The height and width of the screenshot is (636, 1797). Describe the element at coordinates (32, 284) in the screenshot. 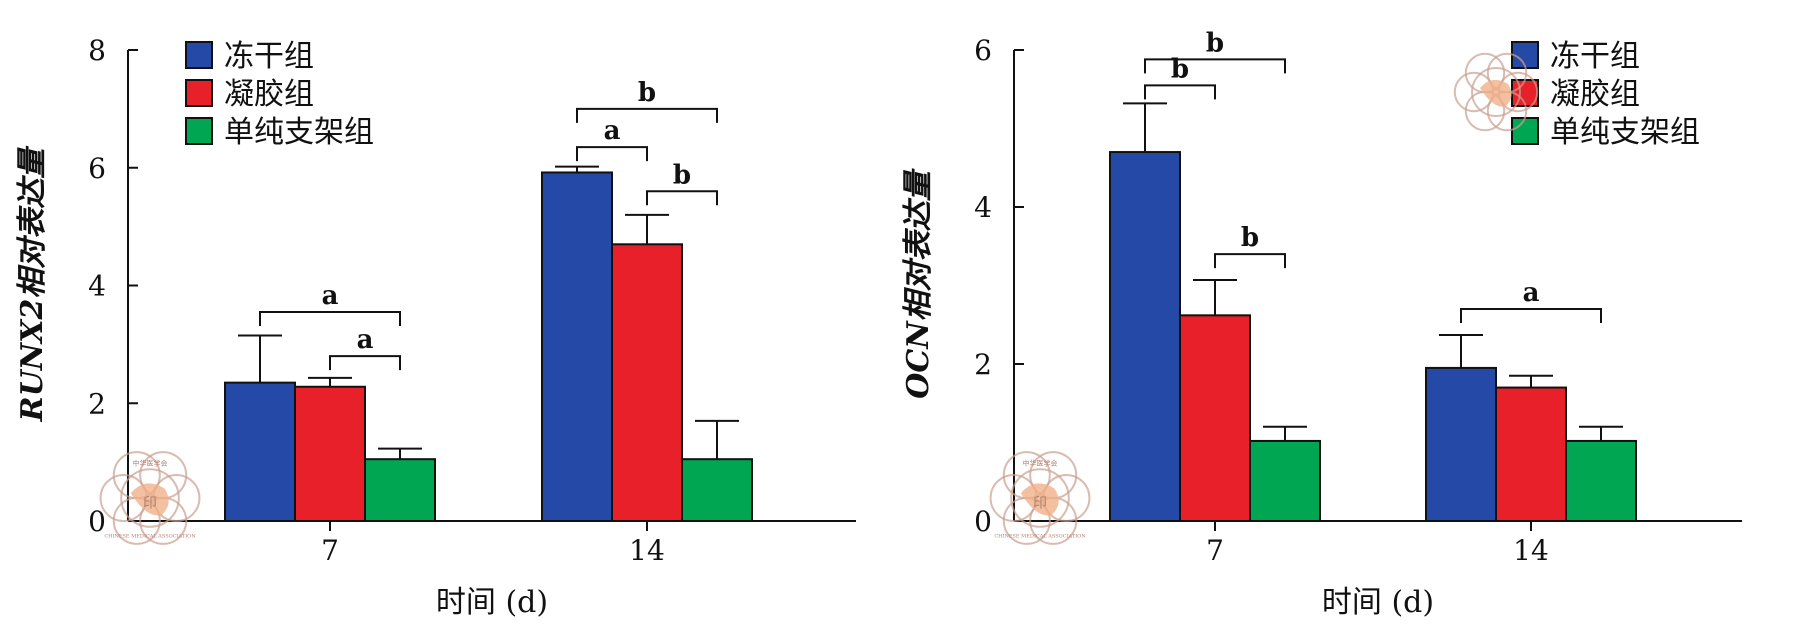

I see `y-axis-label: RUNX2相对表达量` at that location.